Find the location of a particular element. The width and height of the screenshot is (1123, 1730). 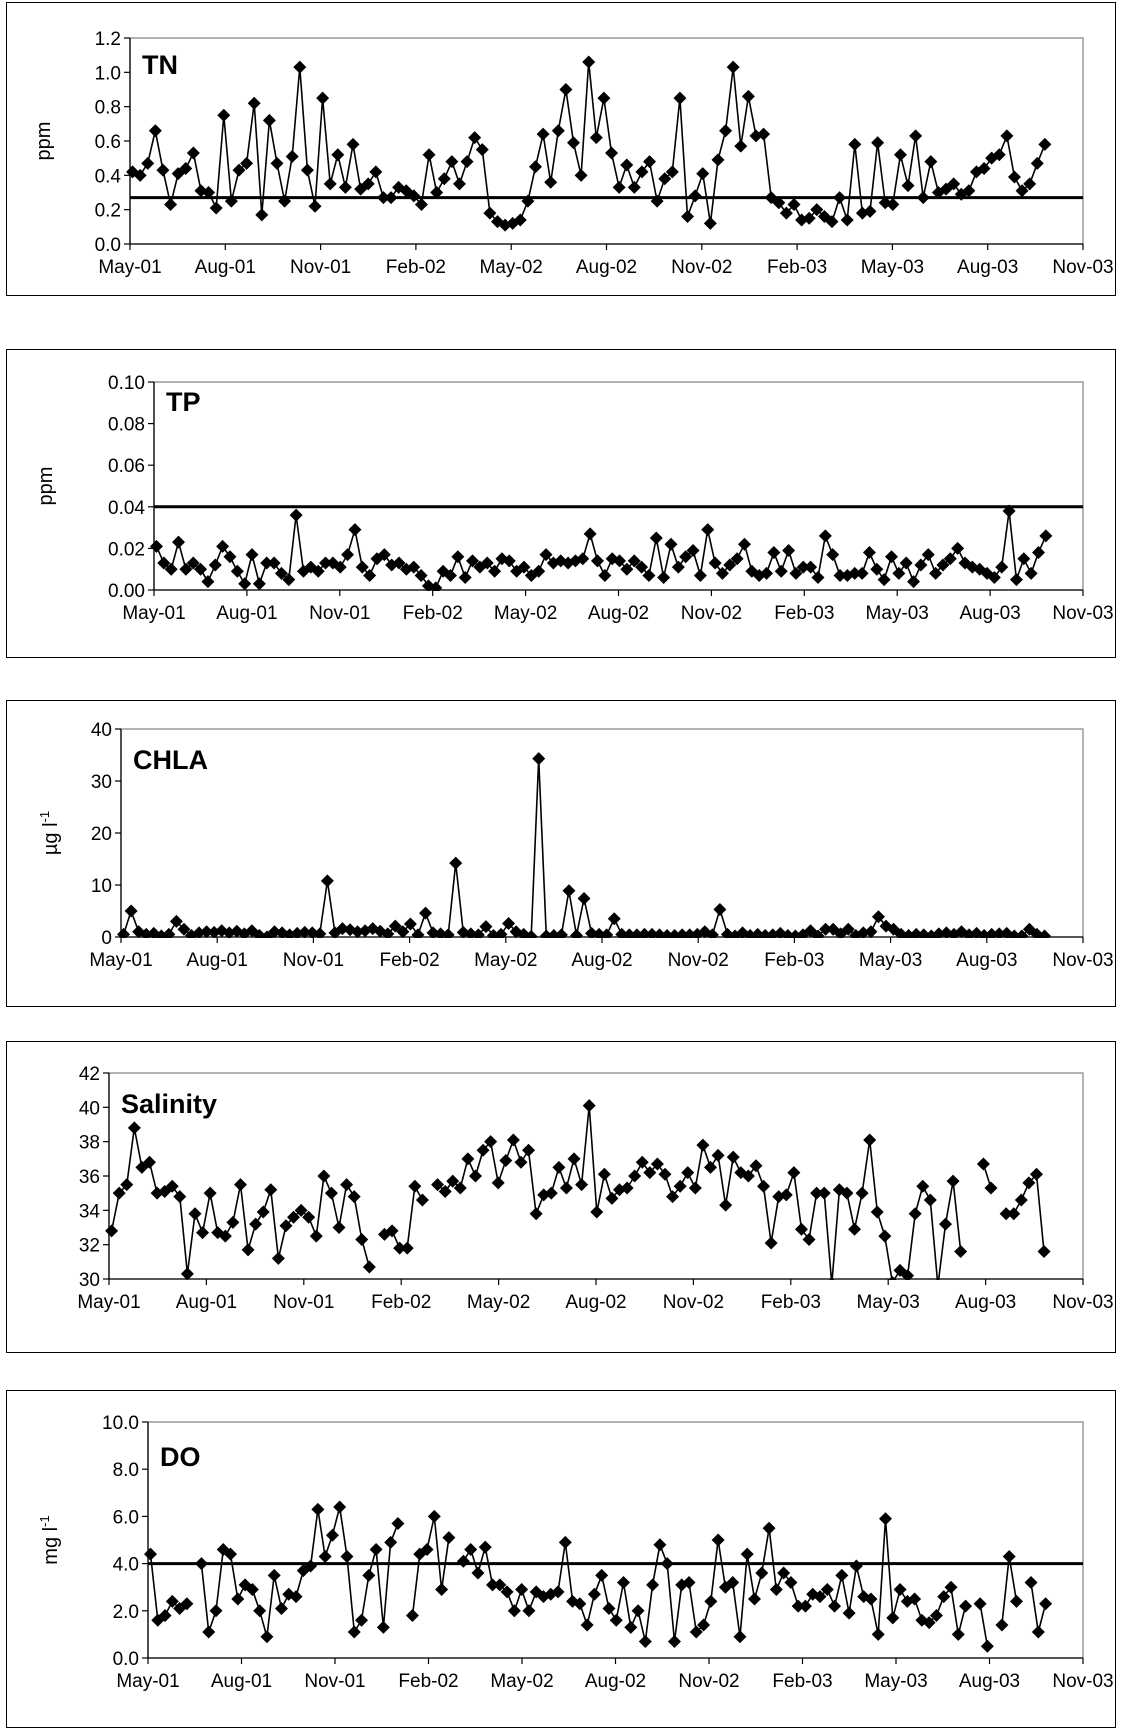

salinity-plot-area is located at coordinates (596, 1176).